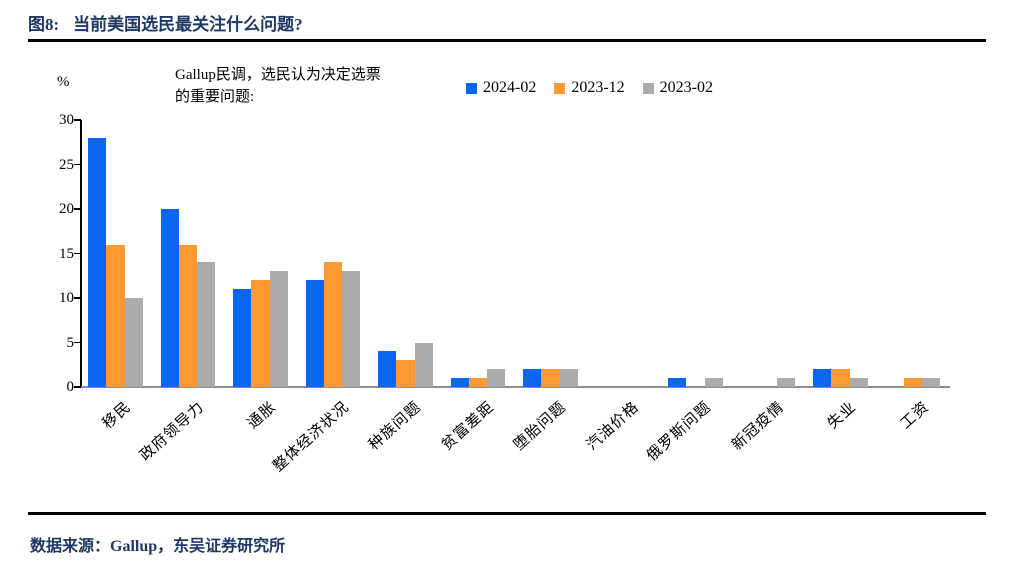  What do you see at coordinates (117, 415) in the screenshot?
I see `x-axis-label: 移民` at bounding box center [117, 415].